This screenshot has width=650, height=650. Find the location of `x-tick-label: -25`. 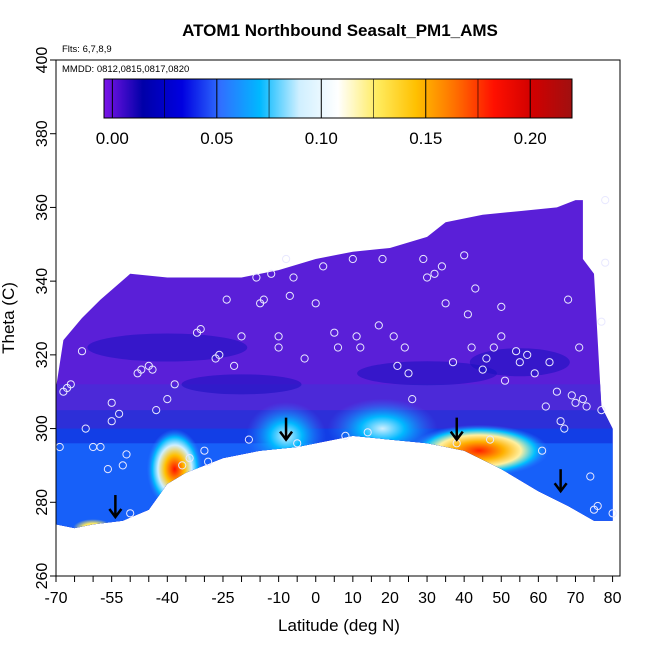

x-tick-label: -25 is located at coordinates (222, 598).